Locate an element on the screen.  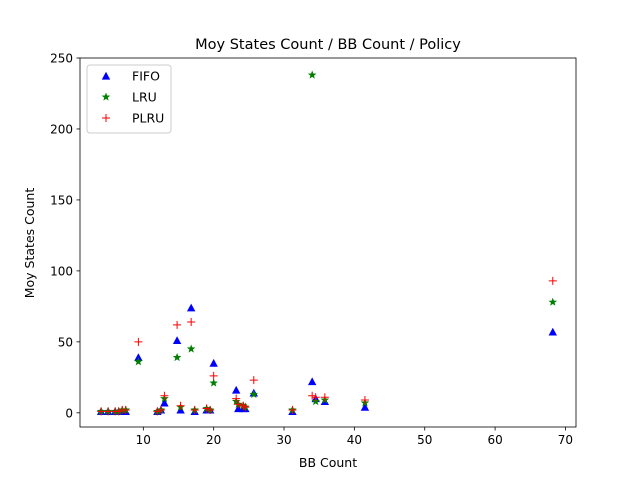
legend-item-fifo: FIFO is located at coordinates (130, 76).